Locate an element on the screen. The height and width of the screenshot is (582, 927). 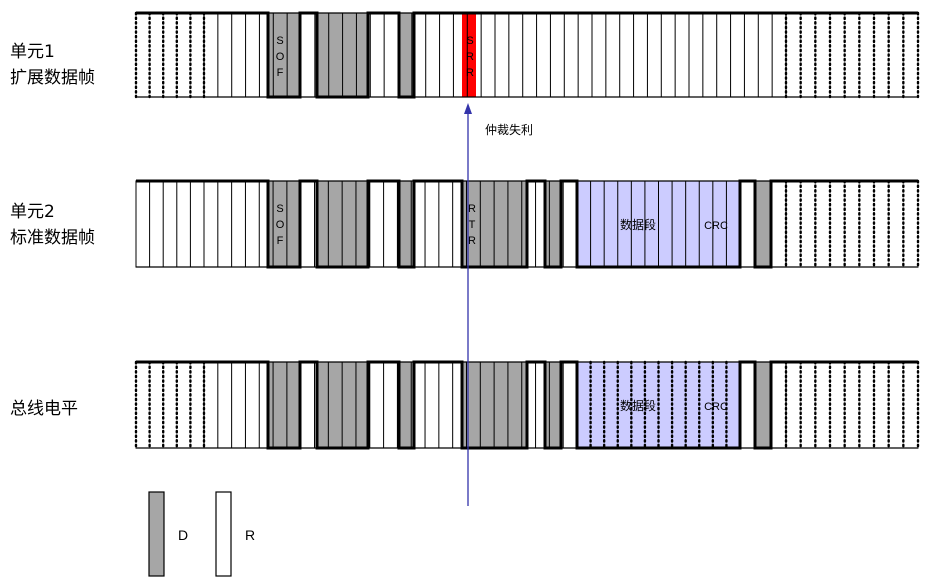
row2-crc-label: CRC is located at coordinates (716, 226).